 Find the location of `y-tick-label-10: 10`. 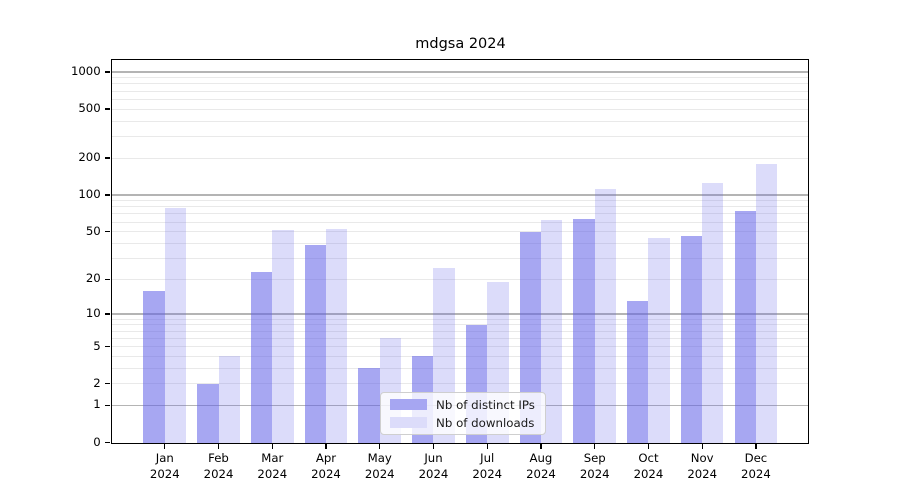

y-tick-label-10: 10 is located at coordinates (93, 313).